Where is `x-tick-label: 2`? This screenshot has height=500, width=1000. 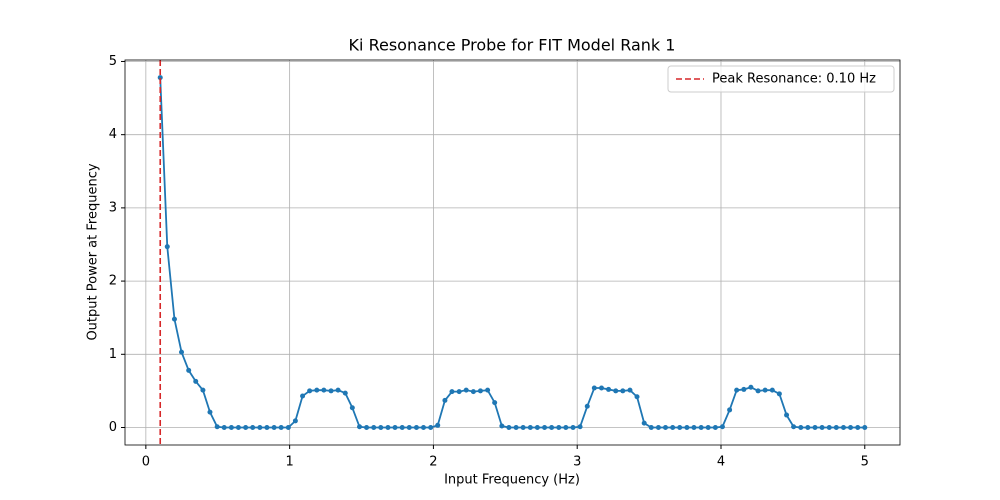 x-tick-label: 2 is located at coordinates (433, 462).